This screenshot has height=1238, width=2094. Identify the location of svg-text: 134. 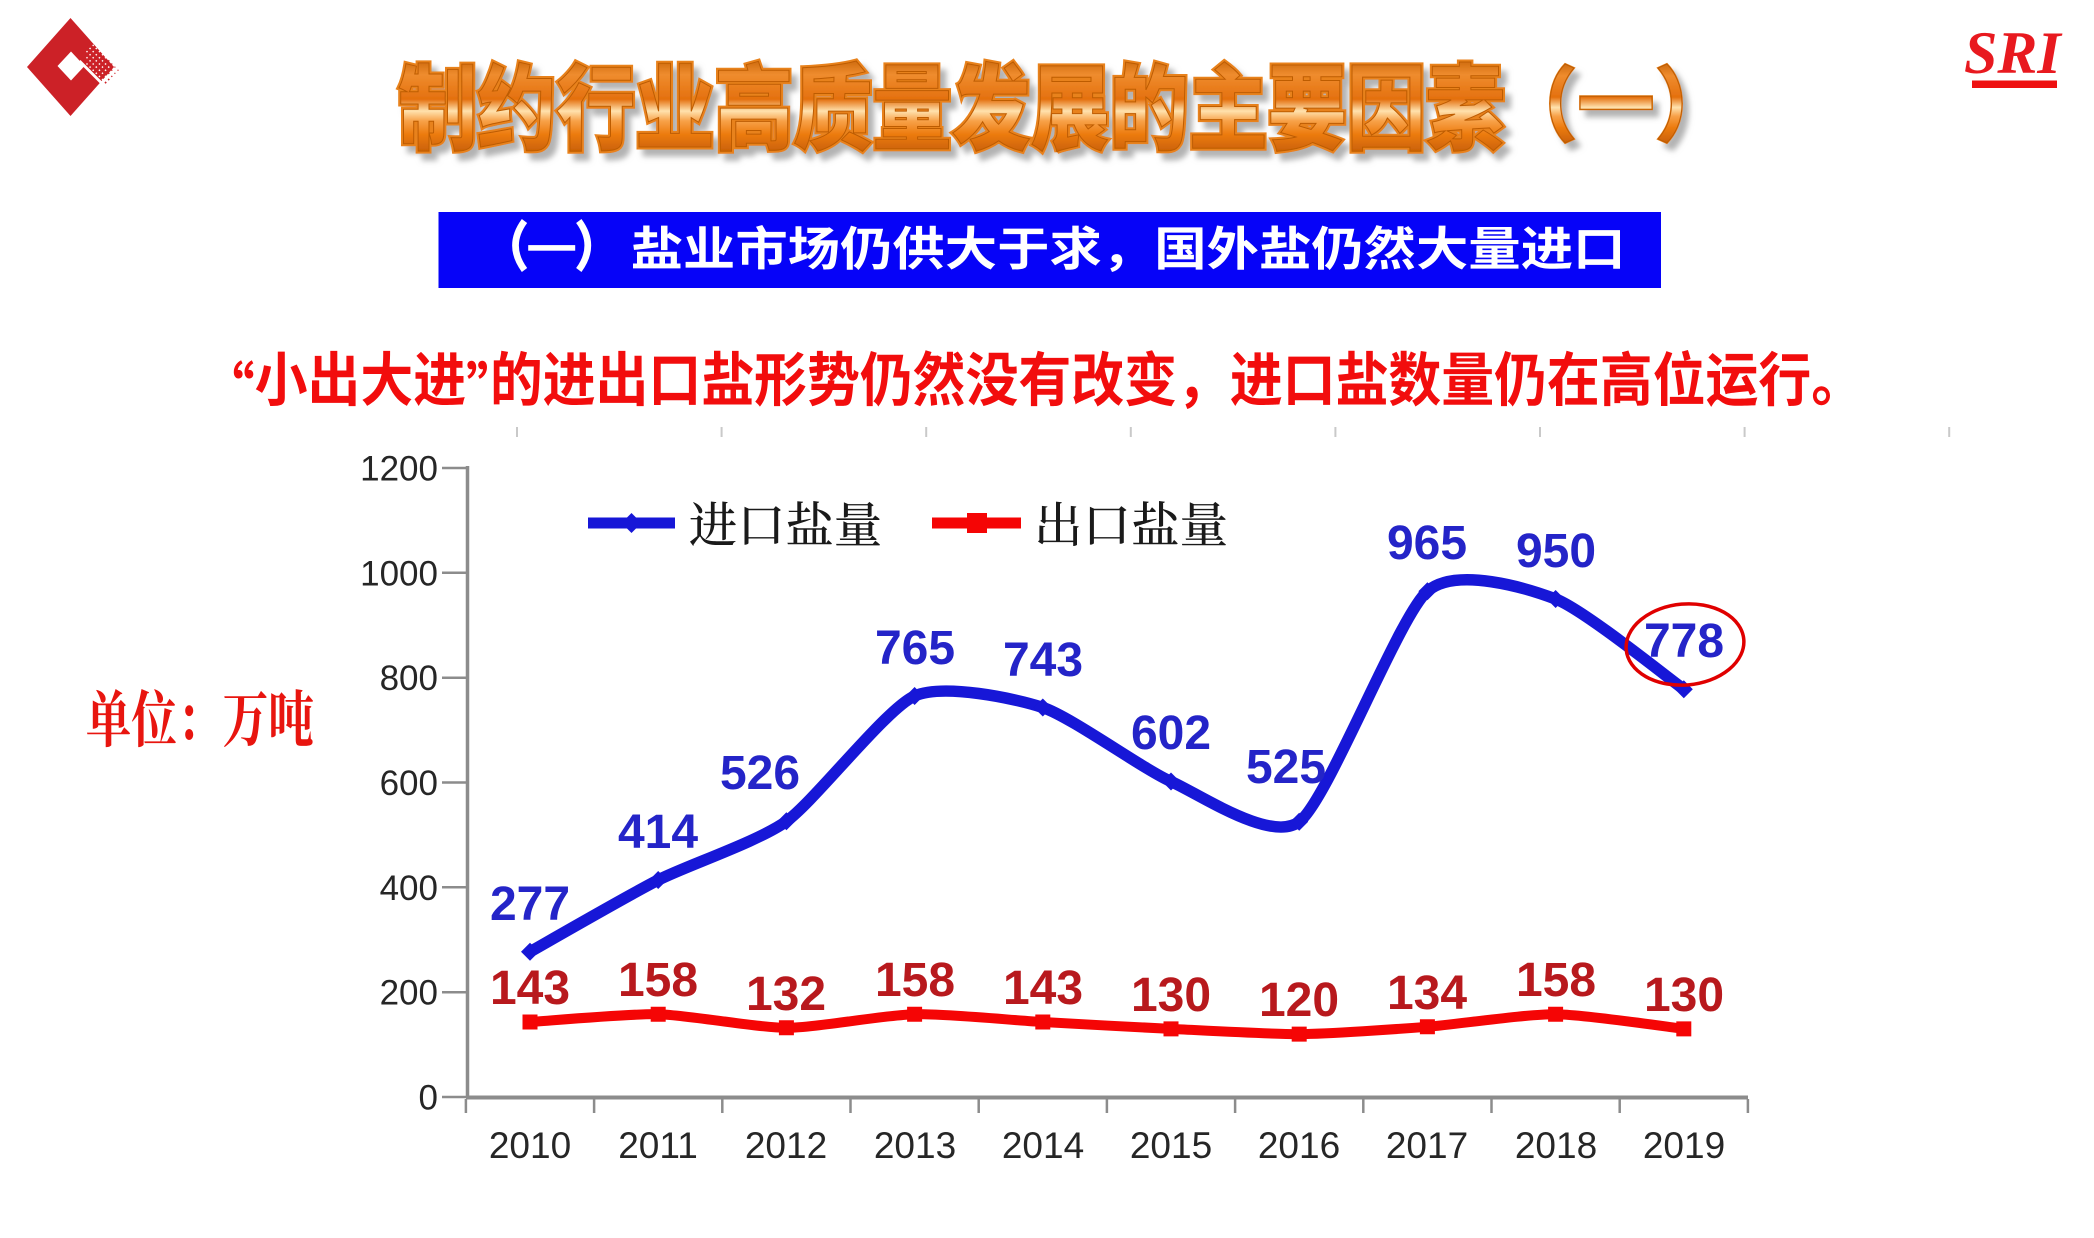
(1427, 993).